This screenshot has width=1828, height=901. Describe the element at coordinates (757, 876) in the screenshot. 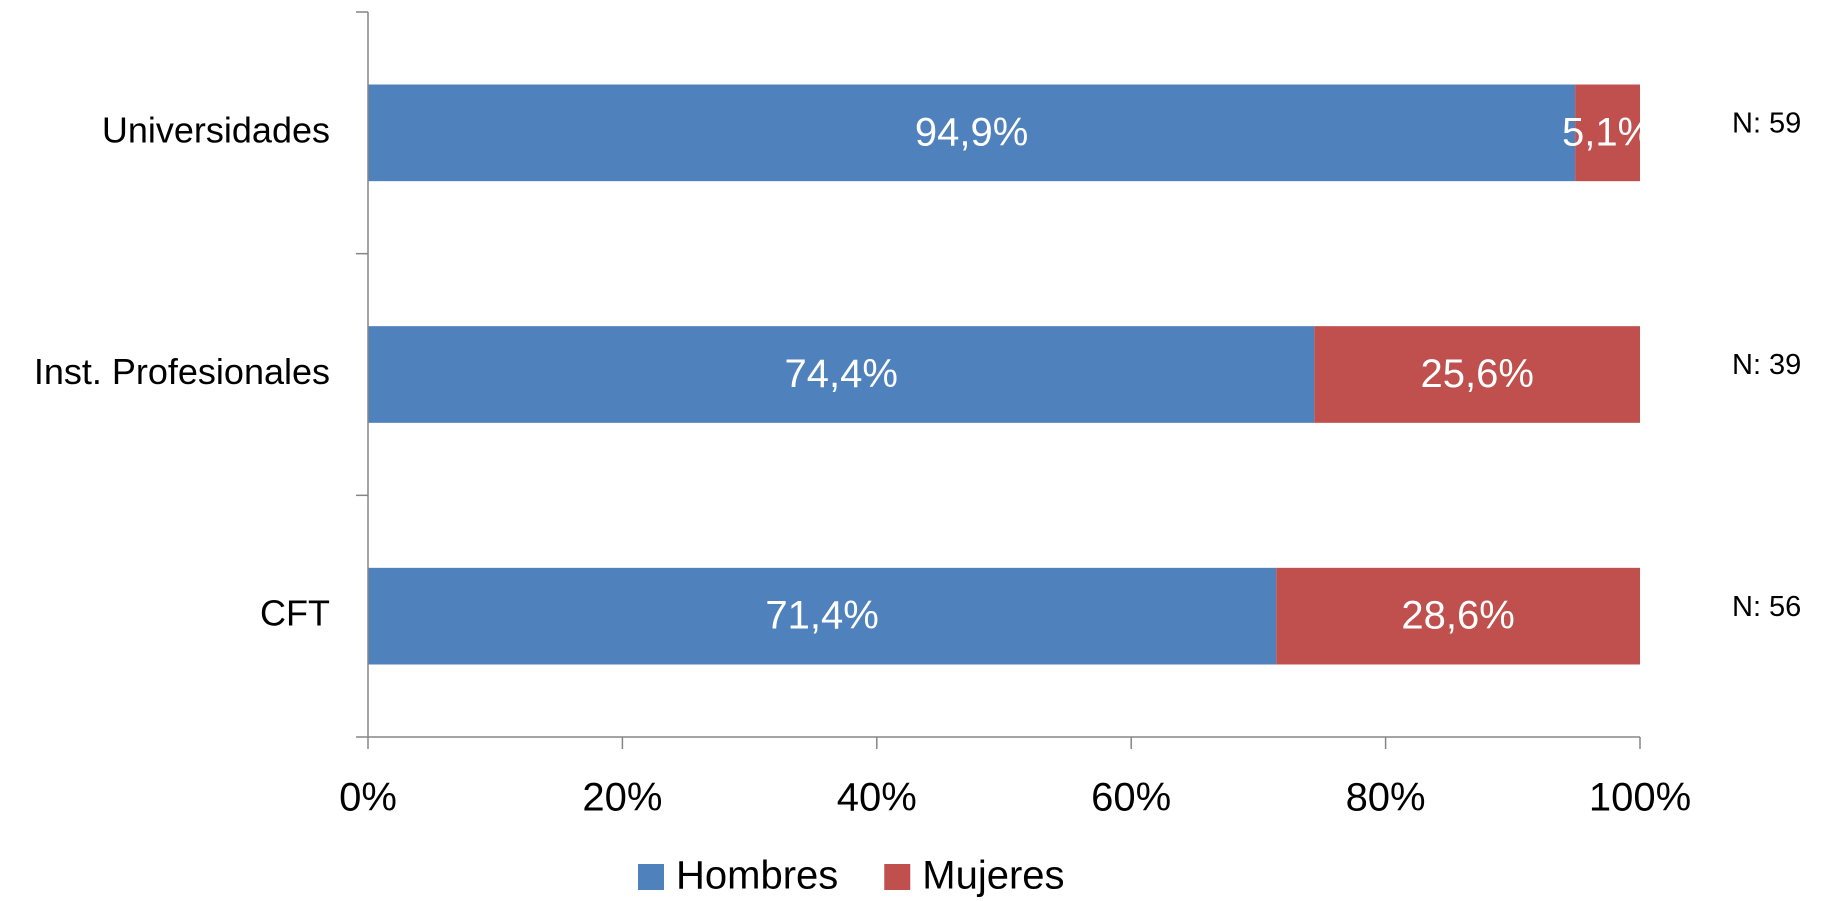

I see `legend-label: Hombres` at that location.